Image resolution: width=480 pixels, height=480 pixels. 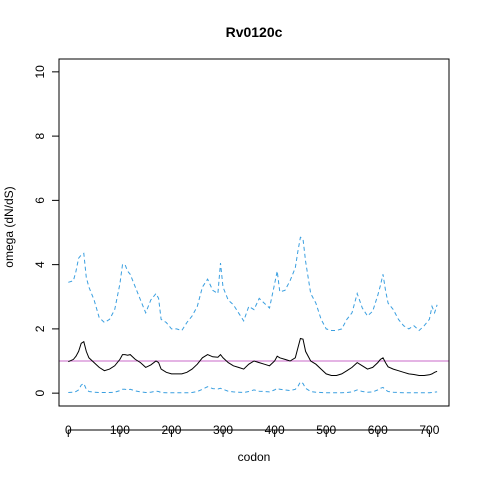 I want to click on x-tick-label: 500, so click(x=326, y=430).